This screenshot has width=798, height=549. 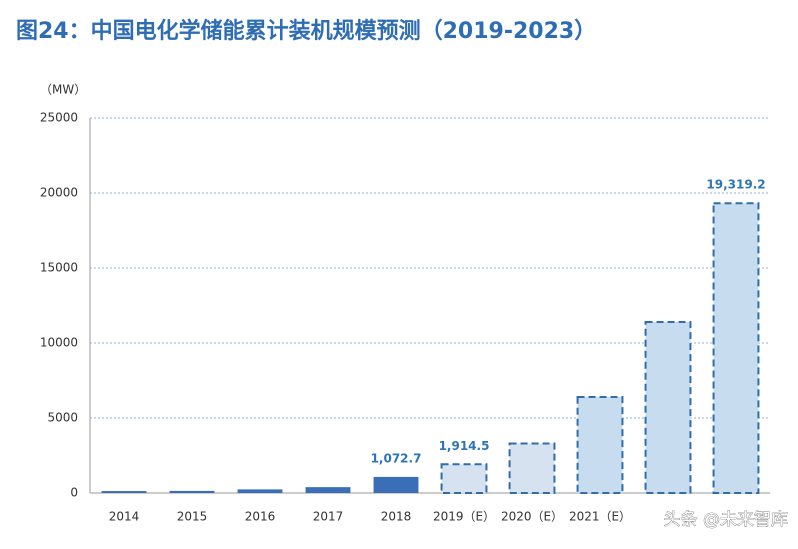 What do you see at coordinates (396, 517) in the screenshot?
I see `x-tick-label: 2018` at bounding box center [396, 517].